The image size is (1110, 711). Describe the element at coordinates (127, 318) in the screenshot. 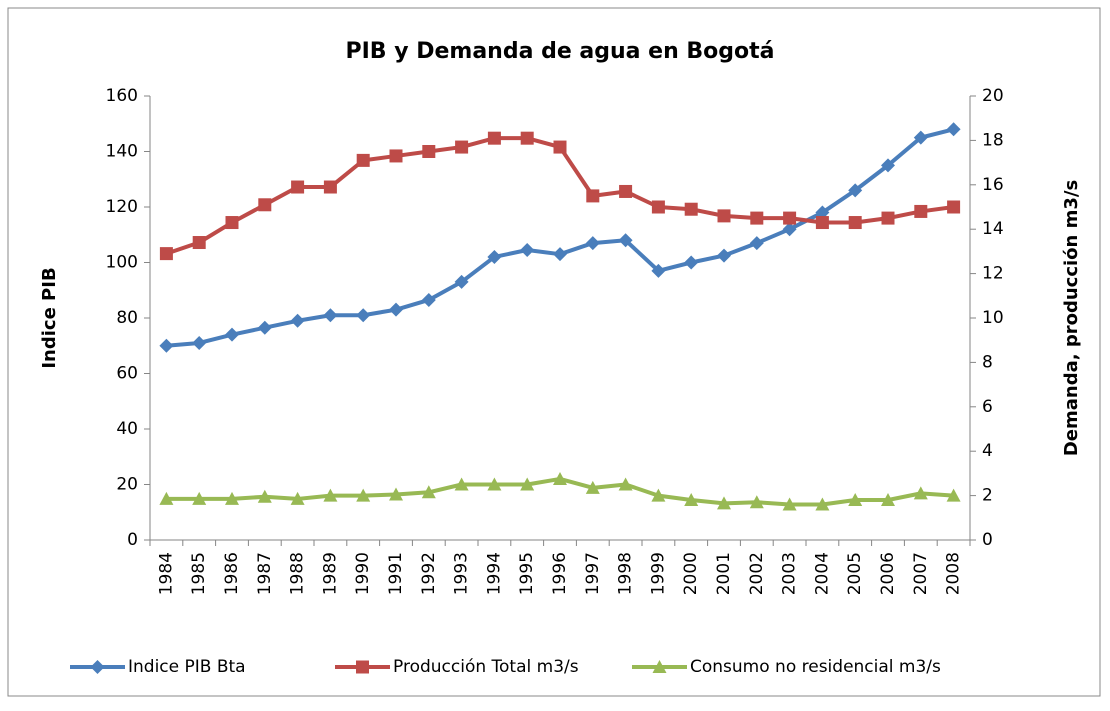

I see `y-tick-label: 80` at that location.